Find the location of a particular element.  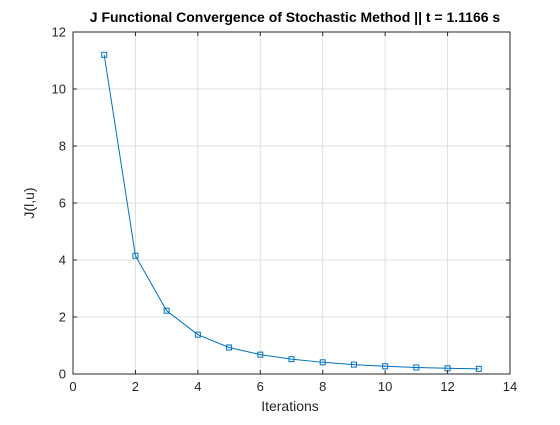

y-tick-label: 4 is located at coordinates (62, 260).